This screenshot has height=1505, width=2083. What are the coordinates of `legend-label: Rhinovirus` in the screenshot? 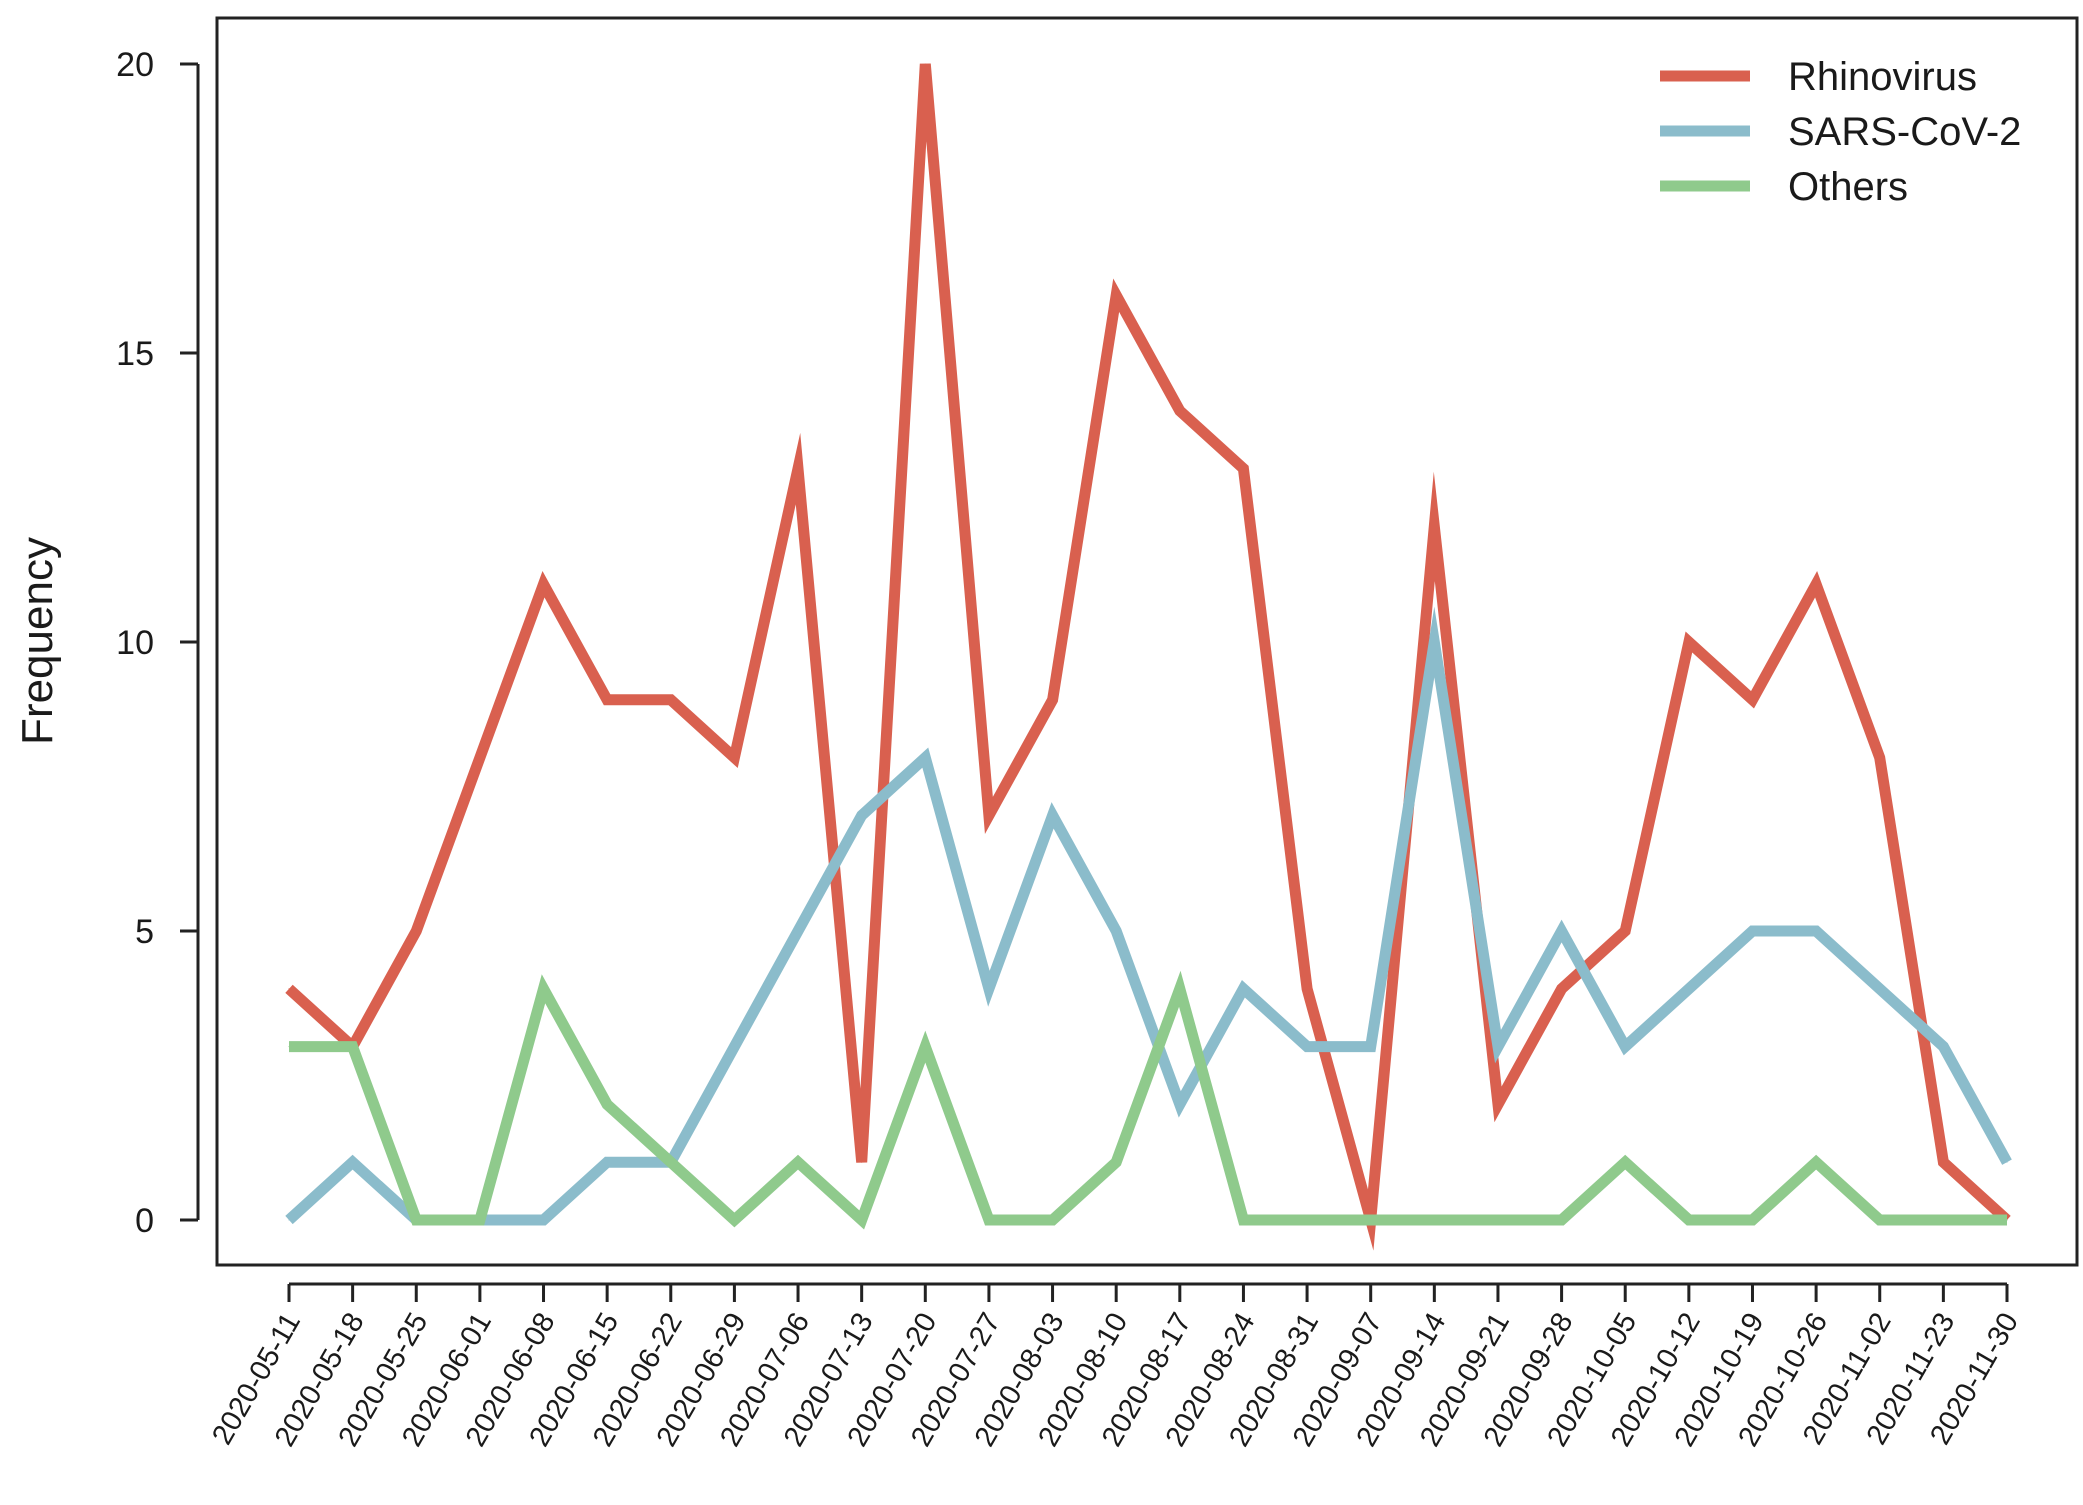 It's located at (1882, 77).